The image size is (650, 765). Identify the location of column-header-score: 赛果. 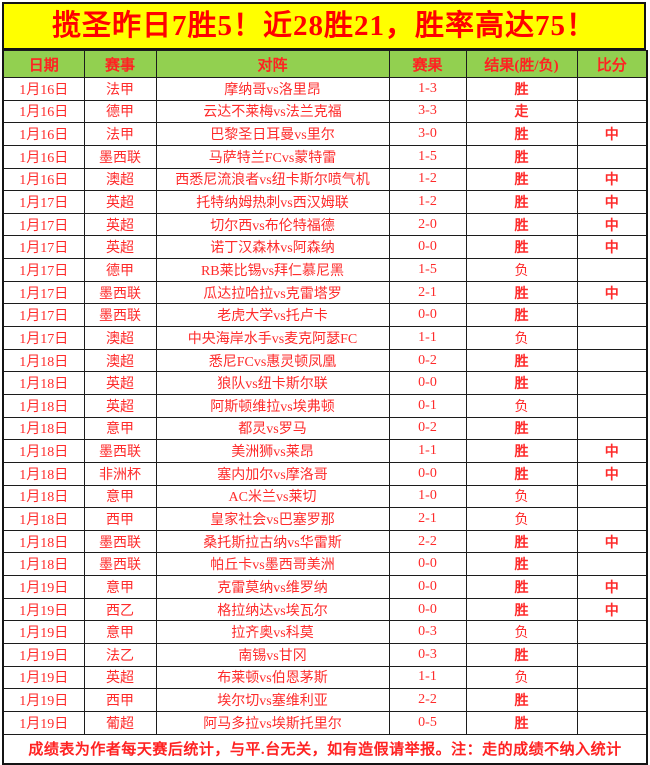
(427, 64).